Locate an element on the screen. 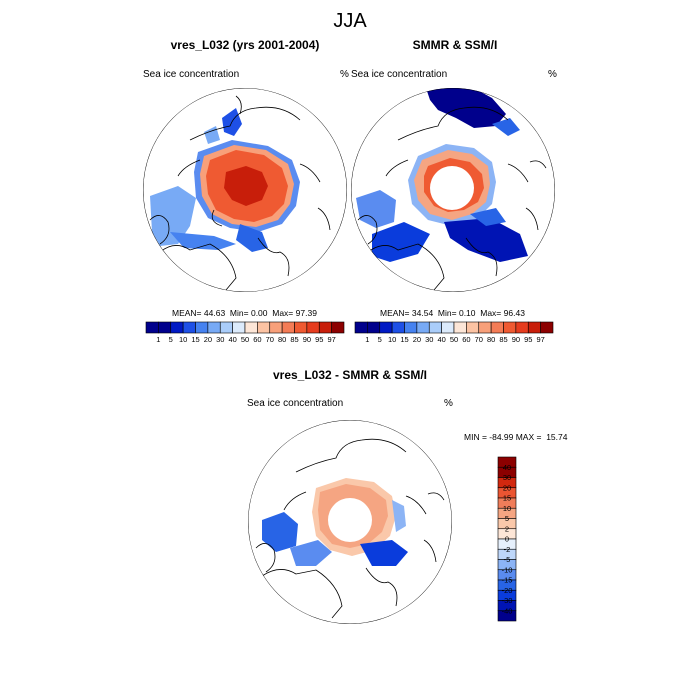  panel3-map is located at coordinates (350, 522).